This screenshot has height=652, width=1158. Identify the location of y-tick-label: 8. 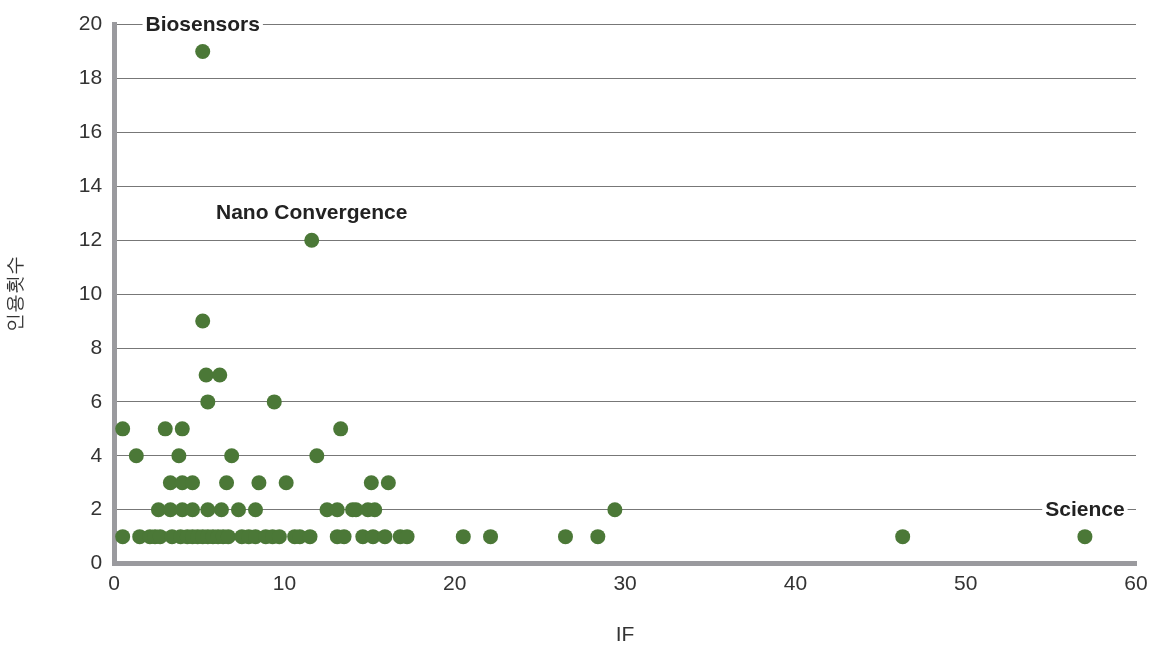
(96, 346).